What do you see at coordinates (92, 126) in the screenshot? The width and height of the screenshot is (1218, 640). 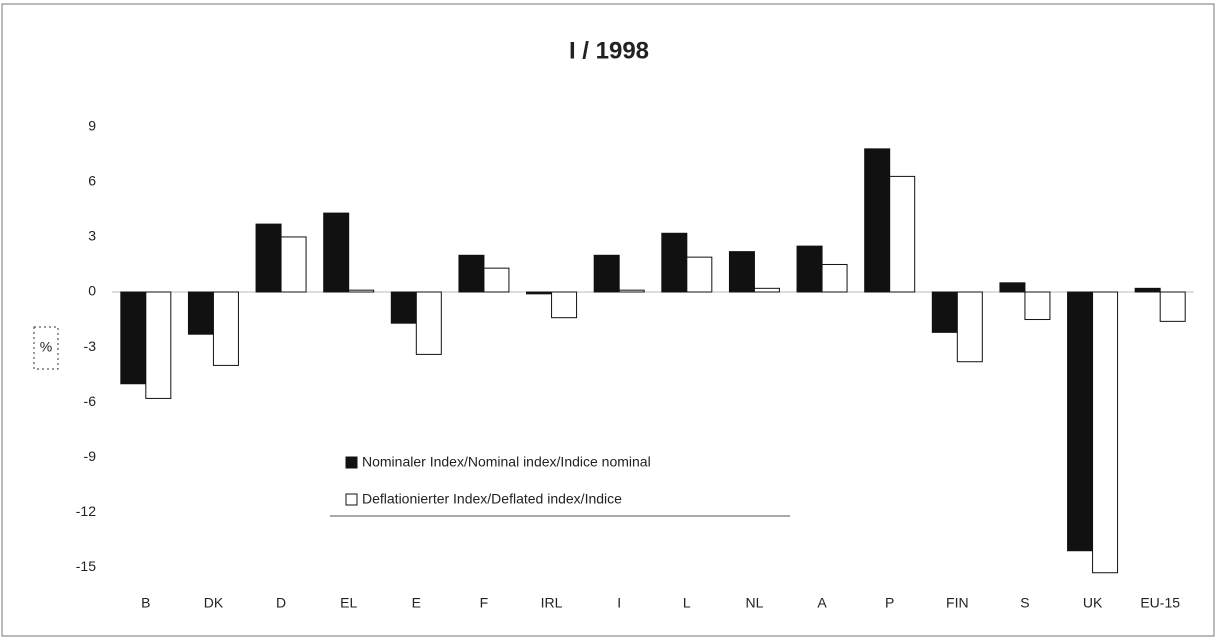 I see `y-tick-label: 9` at bounding box center [92, 126].